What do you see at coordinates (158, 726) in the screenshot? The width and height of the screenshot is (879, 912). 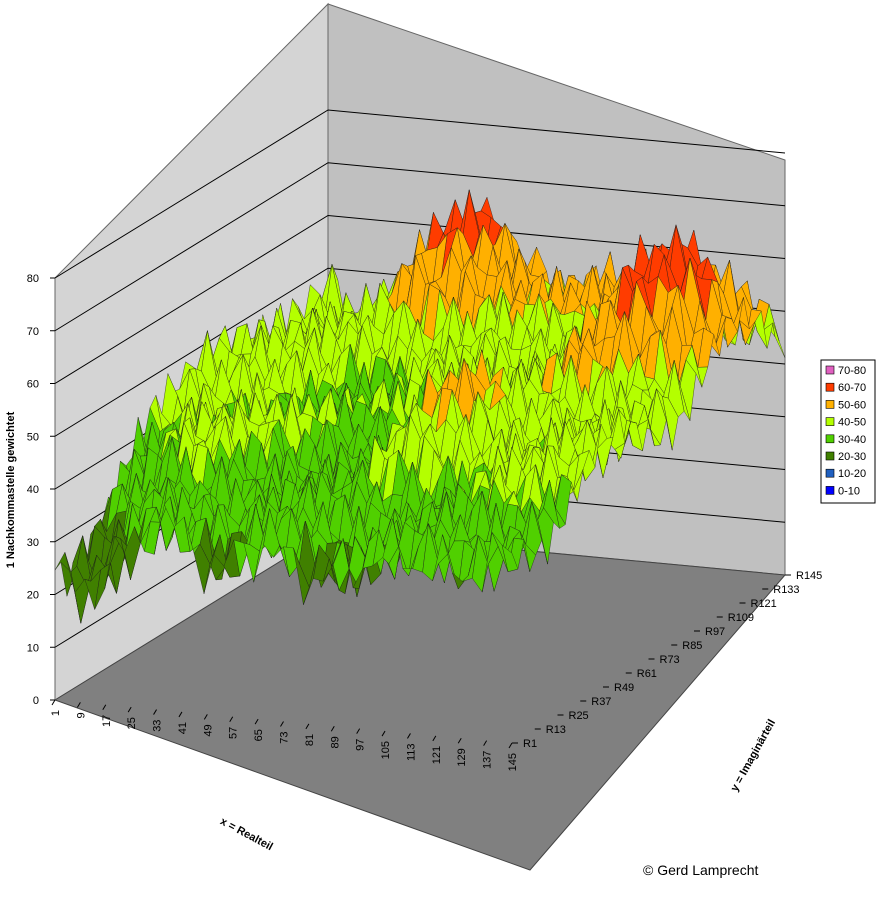 I see `x-tick-label: 33` at bounding box center [158, 726].